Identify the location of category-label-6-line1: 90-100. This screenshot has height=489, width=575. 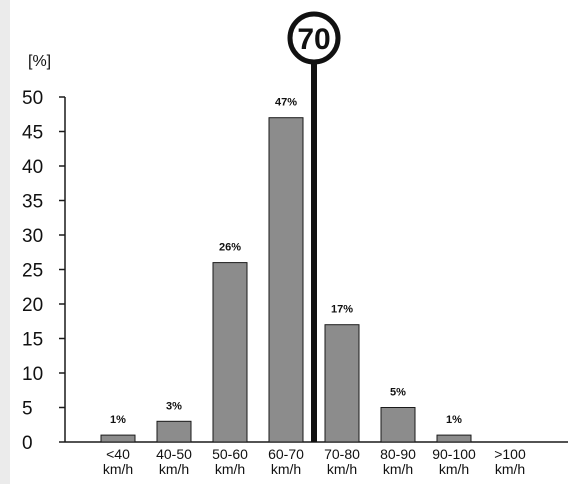
(454, 454).